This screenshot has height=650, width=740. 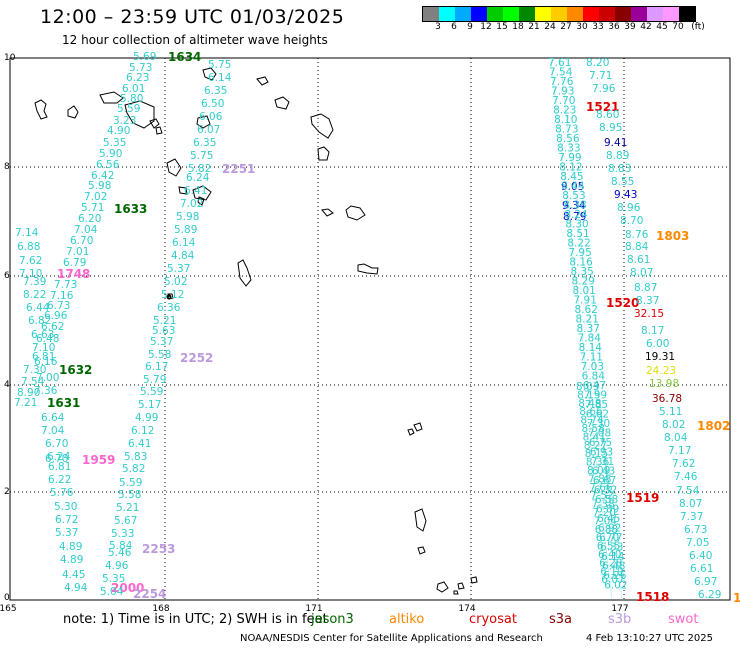 I want to click on swh-reading: 7.88, so click(x=599, y=479).